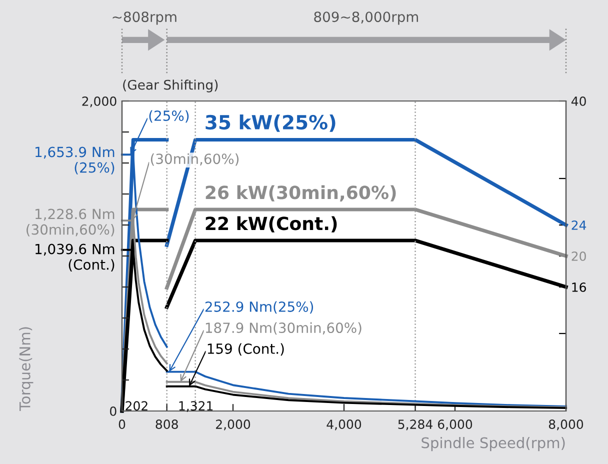  Describe the element at coordinates (75, 160) in the screenshot. I see `text: 1,653.9 Nm (25%)` at that location.